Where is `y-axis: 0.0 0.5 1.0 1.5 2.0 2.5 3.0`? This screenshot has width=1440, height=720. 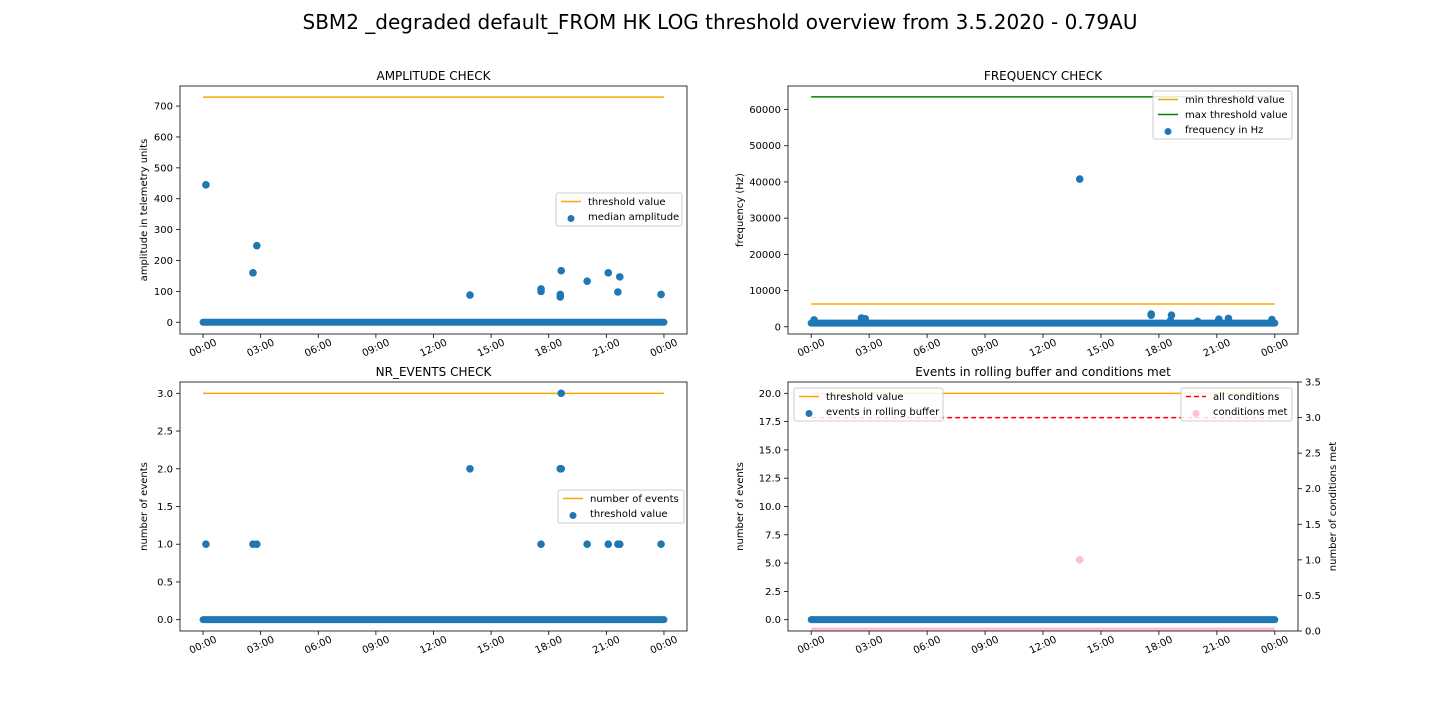
y-axis: 0.0 0.5 1.0 1.5 2.0 2.5 3.0 is located at coordinates (168, 507).